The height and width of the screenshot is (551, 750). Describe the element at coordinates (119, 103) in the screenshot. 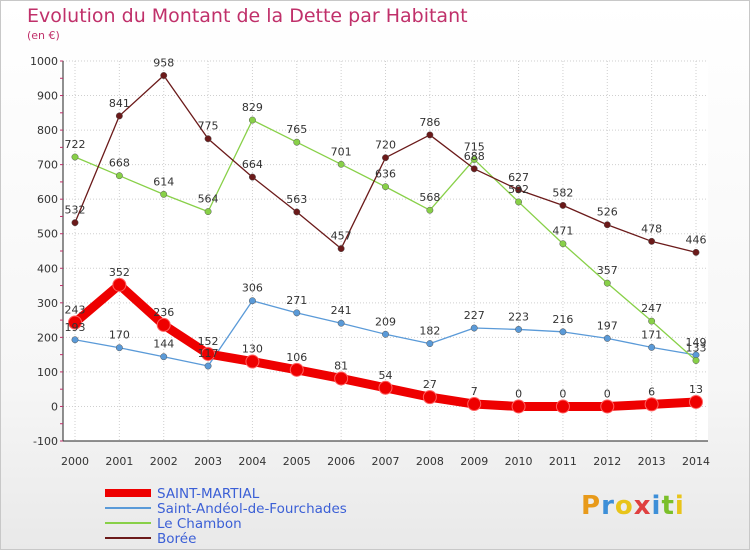

I see `data-label: 841` at that location.